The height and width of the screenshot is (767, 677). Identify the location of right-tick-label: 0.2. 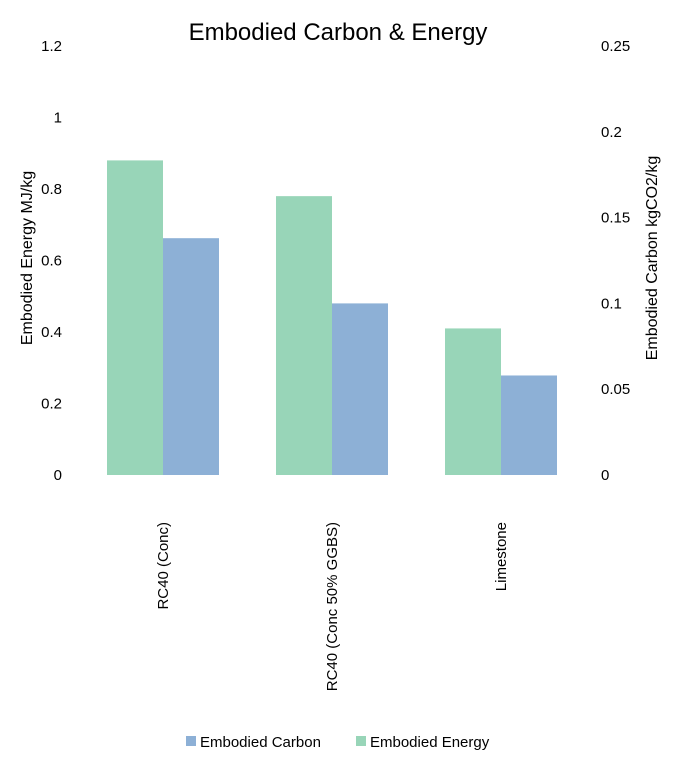
(611, 132).